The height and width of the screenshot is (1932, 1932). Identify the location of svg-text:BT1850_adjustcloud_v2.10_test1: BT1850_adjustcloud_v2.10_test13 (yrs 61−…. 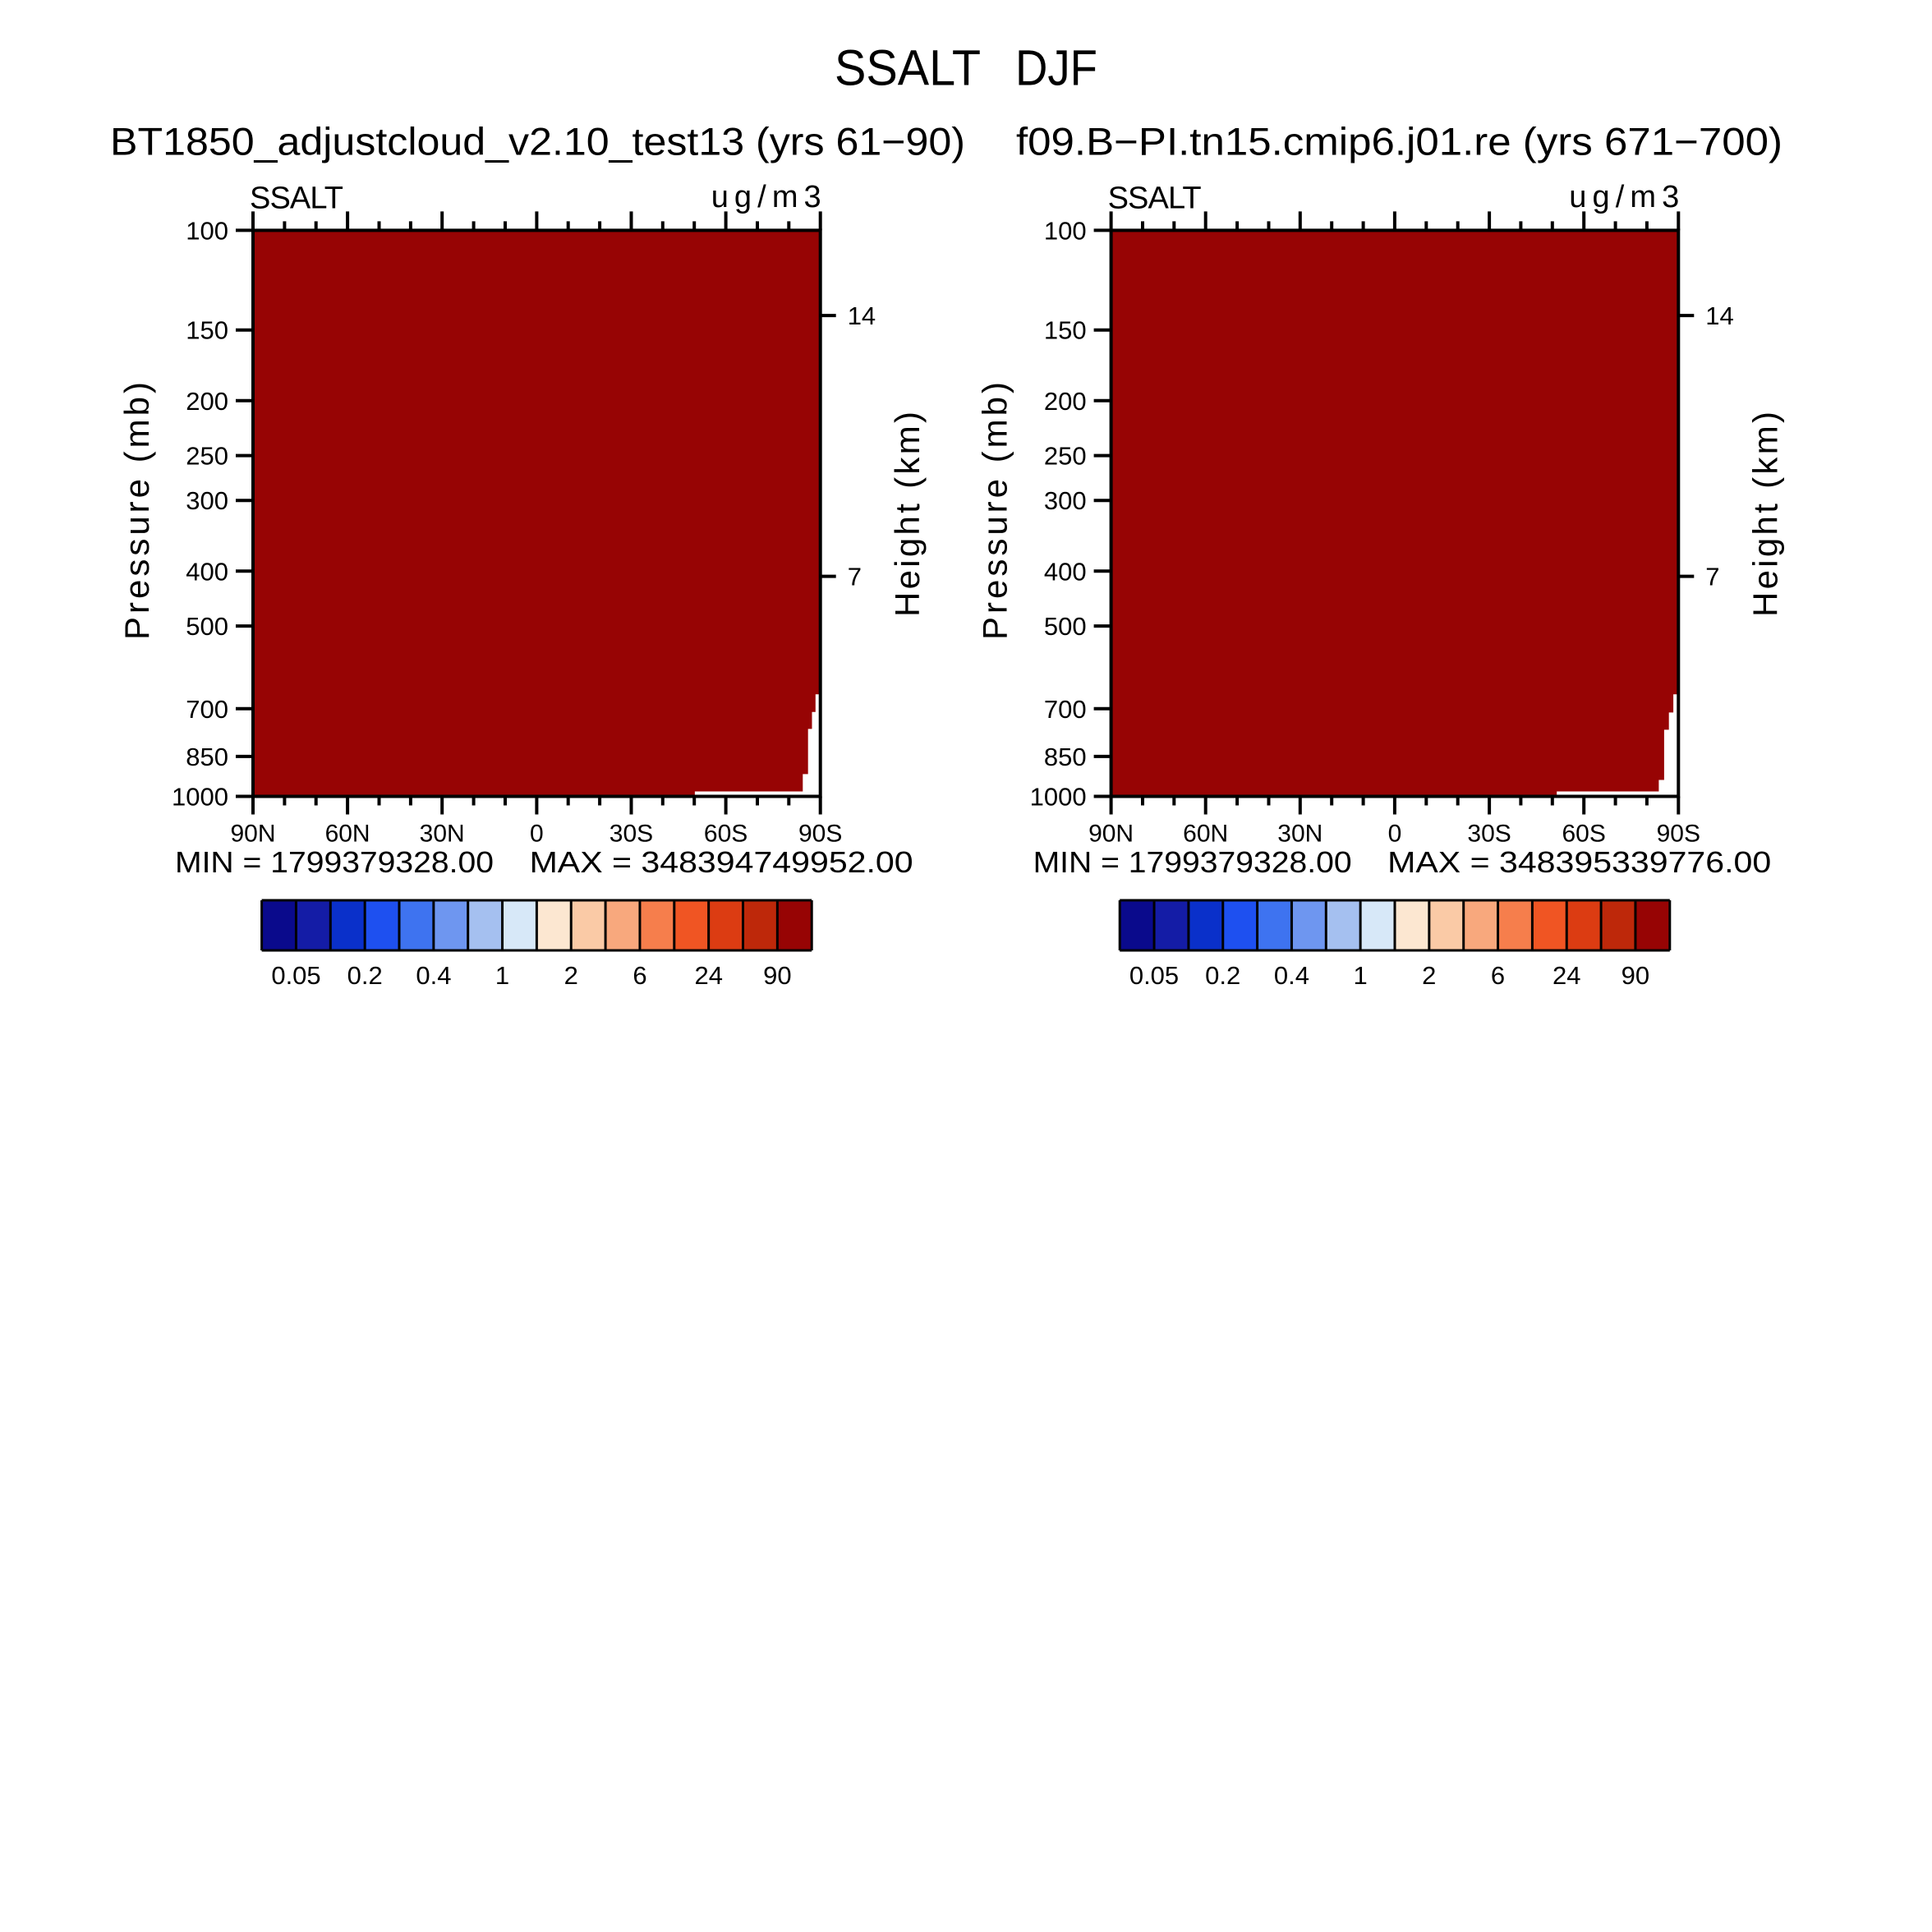
(537, 141).